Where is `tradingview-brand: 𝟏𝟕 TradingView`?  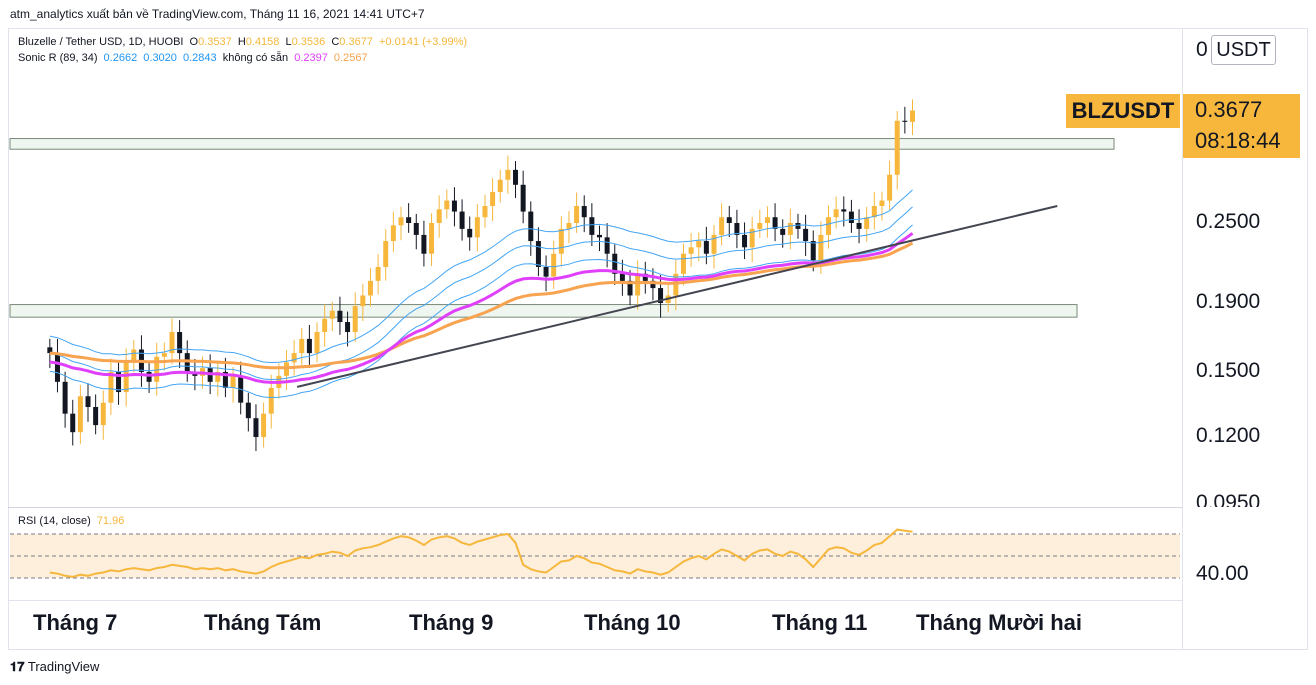
tradingview-brand: 𝟏𝟕 TradingView is located at coordinates (54, 667).